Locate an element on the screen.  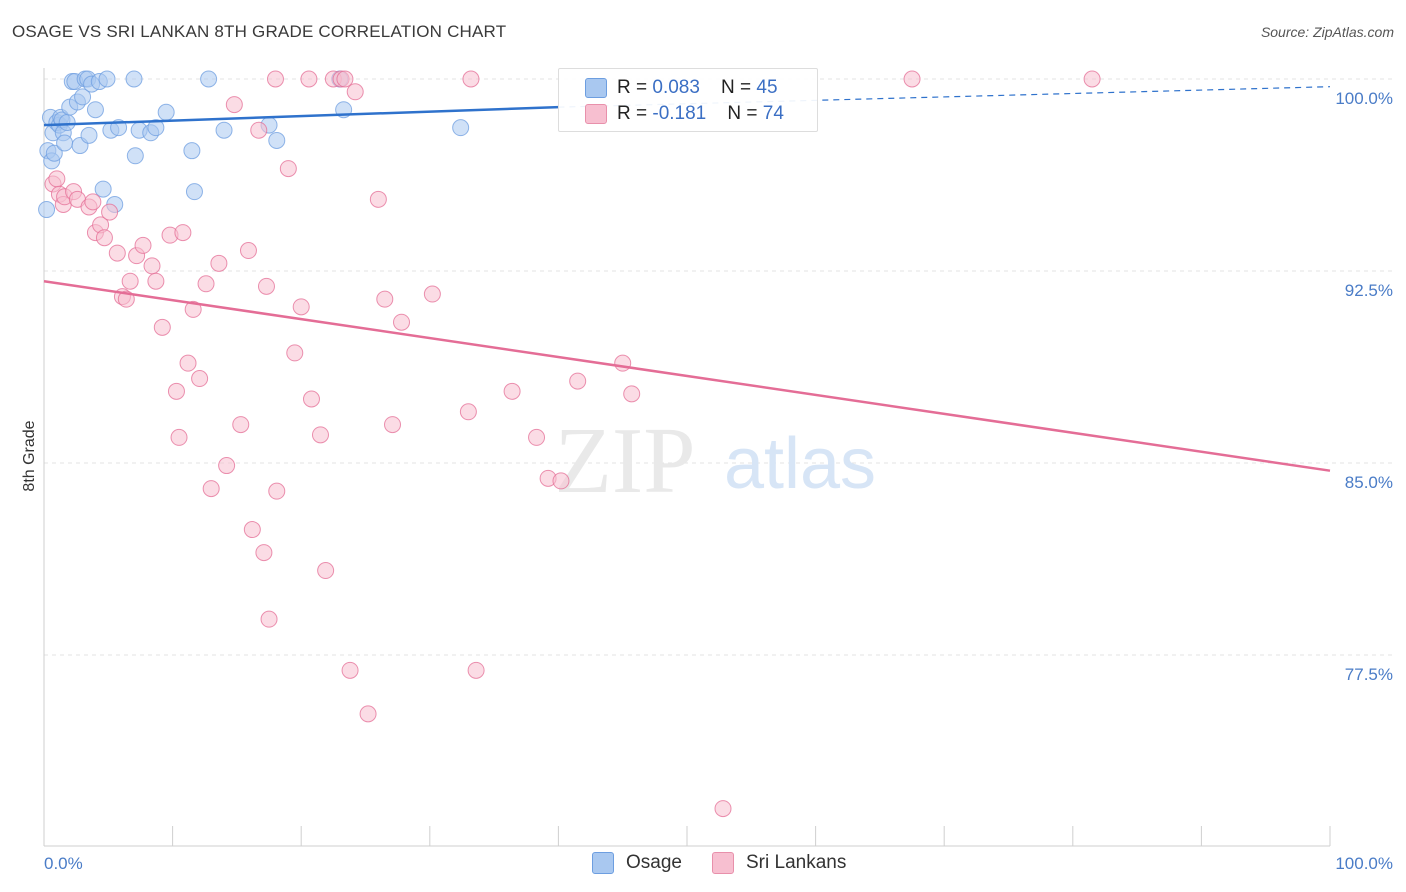
x-tick-label: 0.0% is located at coordinates (63, 863).